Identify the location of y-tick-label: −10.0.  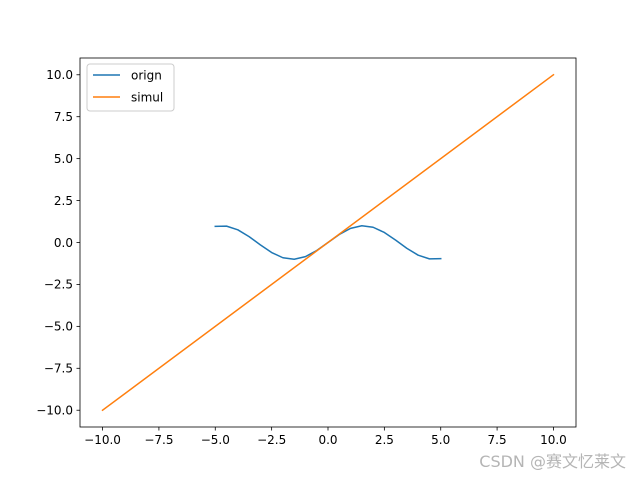
(54, 411).